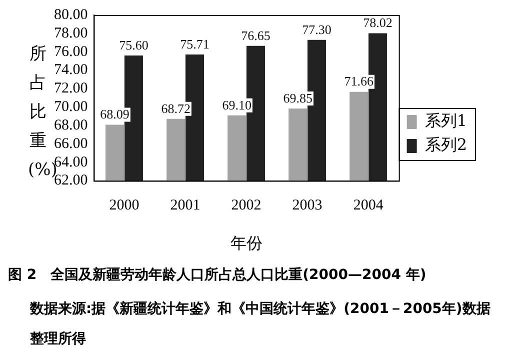 The width and height of the screenshot is (507, 355). Describe the element at coordinates (237, 104) in the screenshot. I see `data-label: 69.10` at that location.